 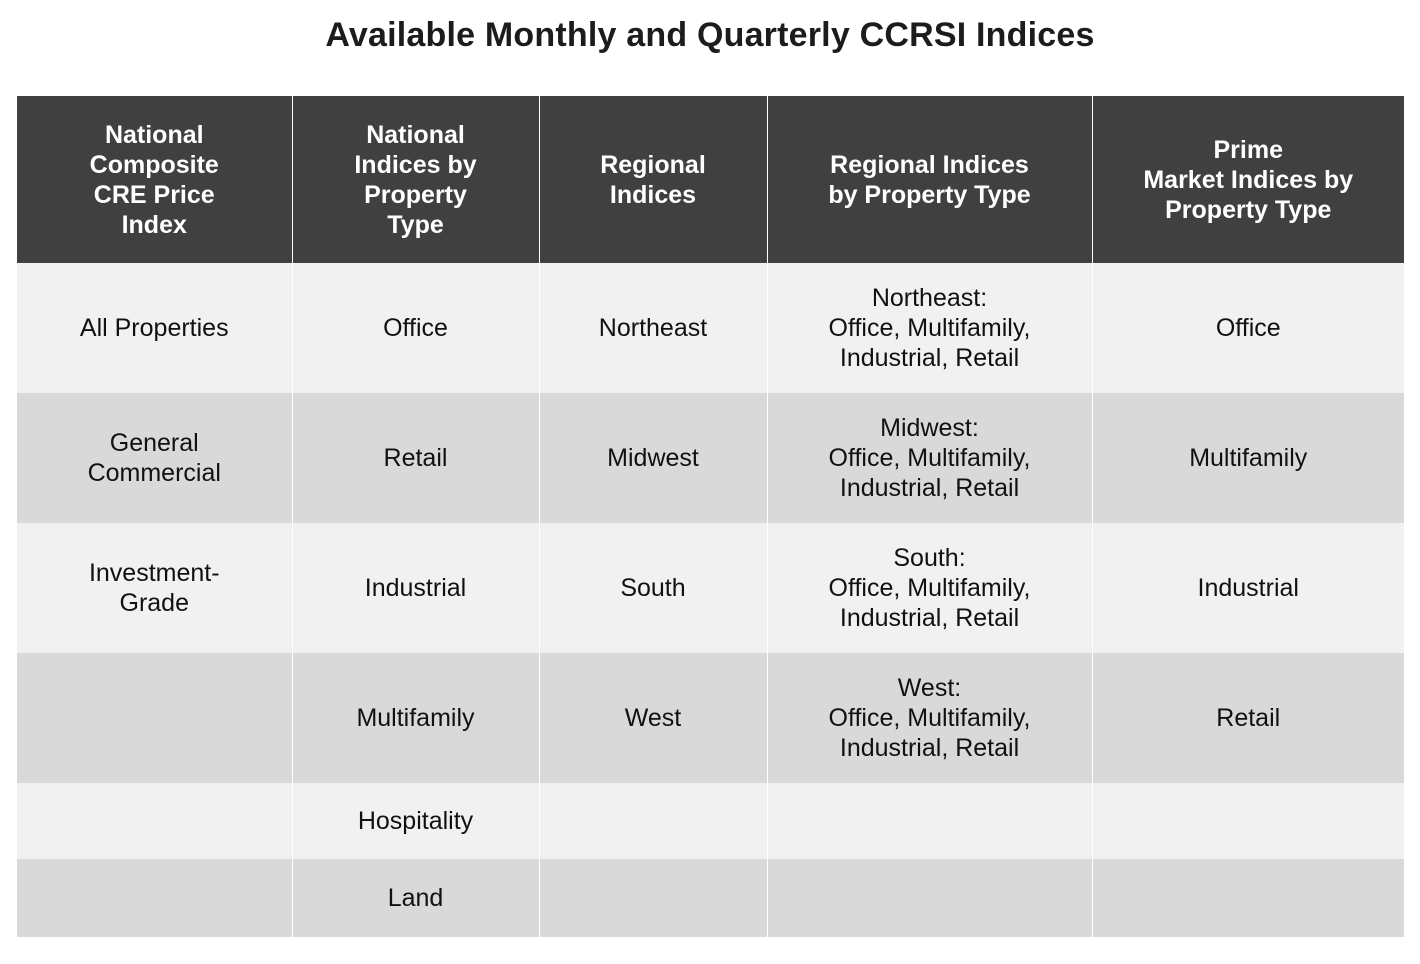 What do you see at coordinates (652, 328) in the screenshot?
I see `table-cell: Northeast` at bounding box center [652, 328].